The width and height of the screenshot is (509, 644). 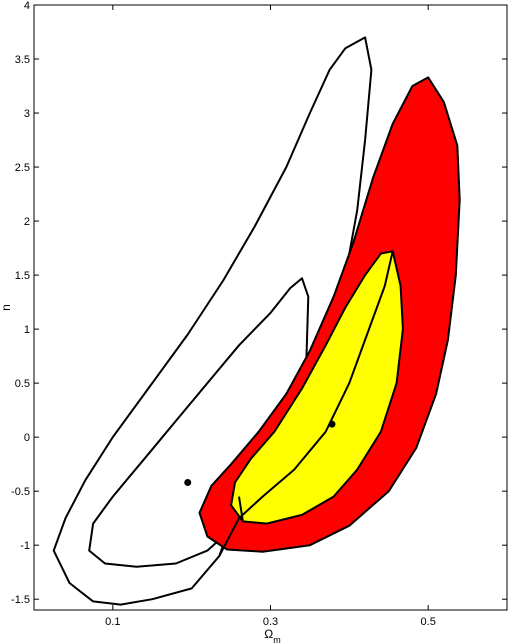 I want to click on point-best-fit-filled, so click(x=332, y=424).